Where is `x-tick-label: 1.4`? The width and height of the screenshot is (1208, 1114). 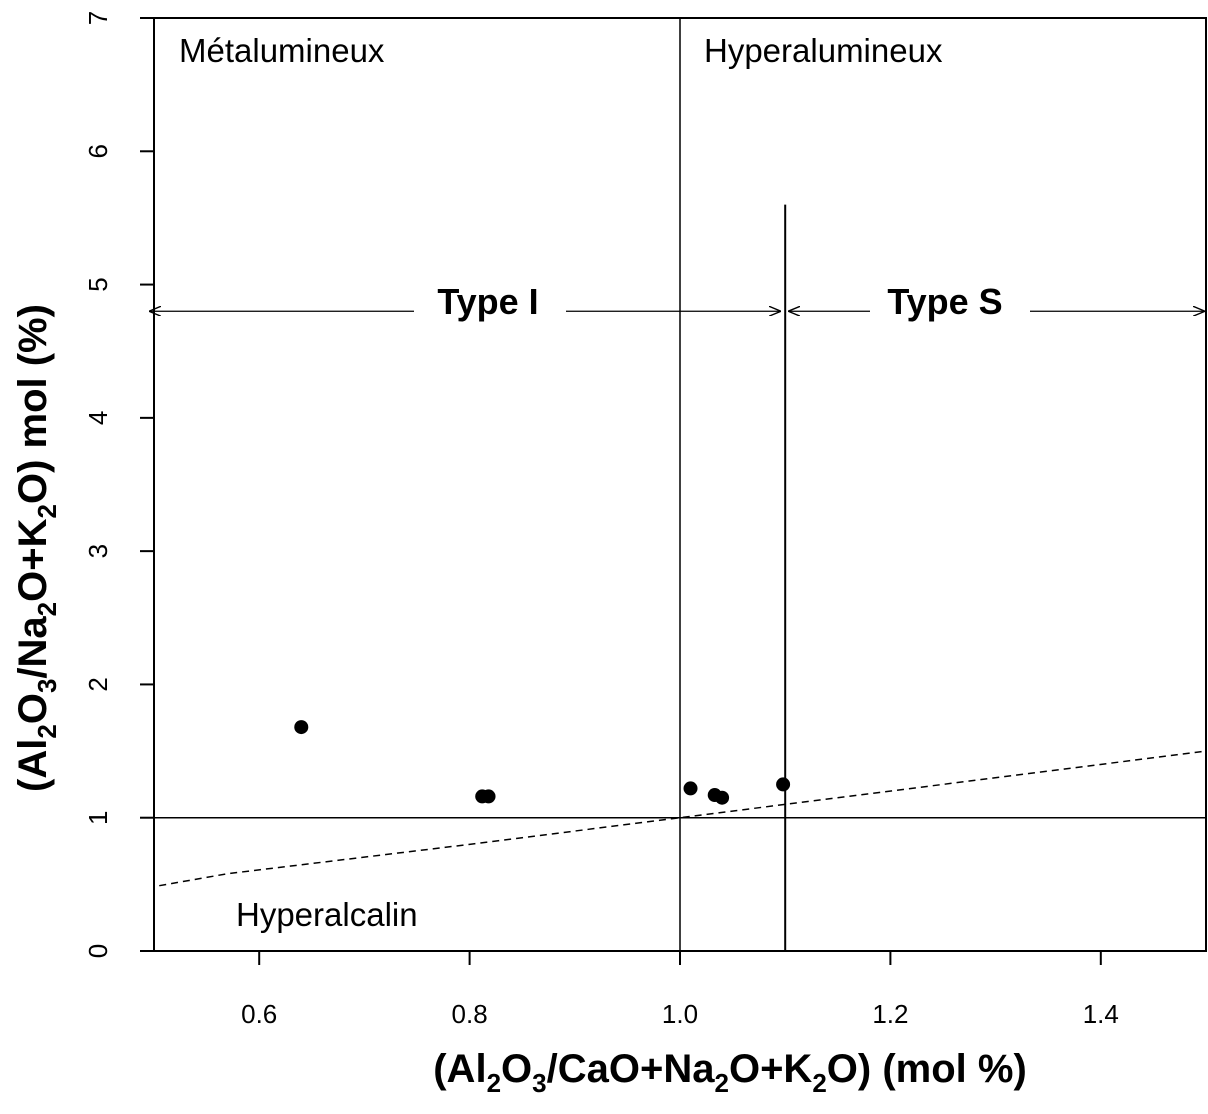 x-tick-label: 1.4 is located at coordinates (1101, 1014).